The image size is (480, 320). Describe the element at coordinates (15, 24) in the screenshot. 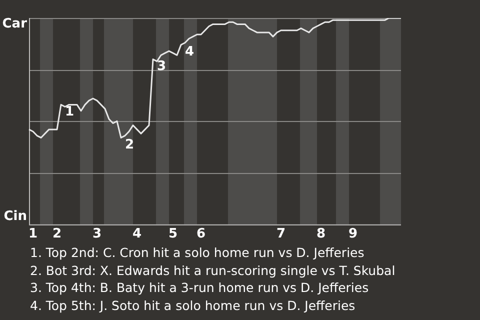

I see `text: Car` at that location.